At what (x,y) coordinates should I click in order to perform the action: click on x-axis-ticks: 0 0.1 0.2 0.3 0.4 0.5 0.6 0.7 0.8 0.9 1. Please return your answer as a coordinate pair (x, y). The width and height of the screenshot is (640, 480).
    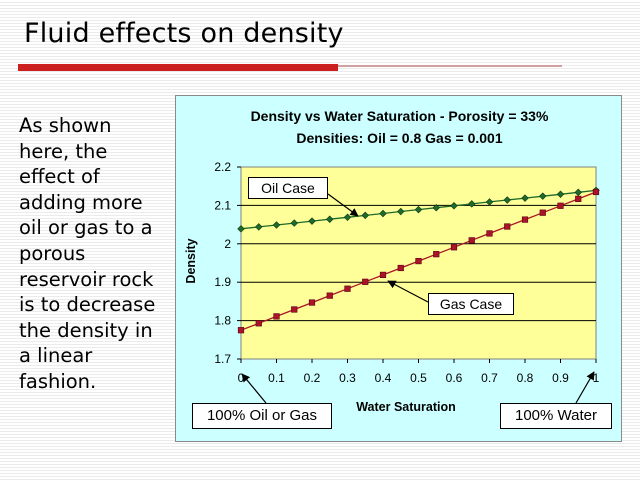
    Looking at the image, I should click on (419, 372).